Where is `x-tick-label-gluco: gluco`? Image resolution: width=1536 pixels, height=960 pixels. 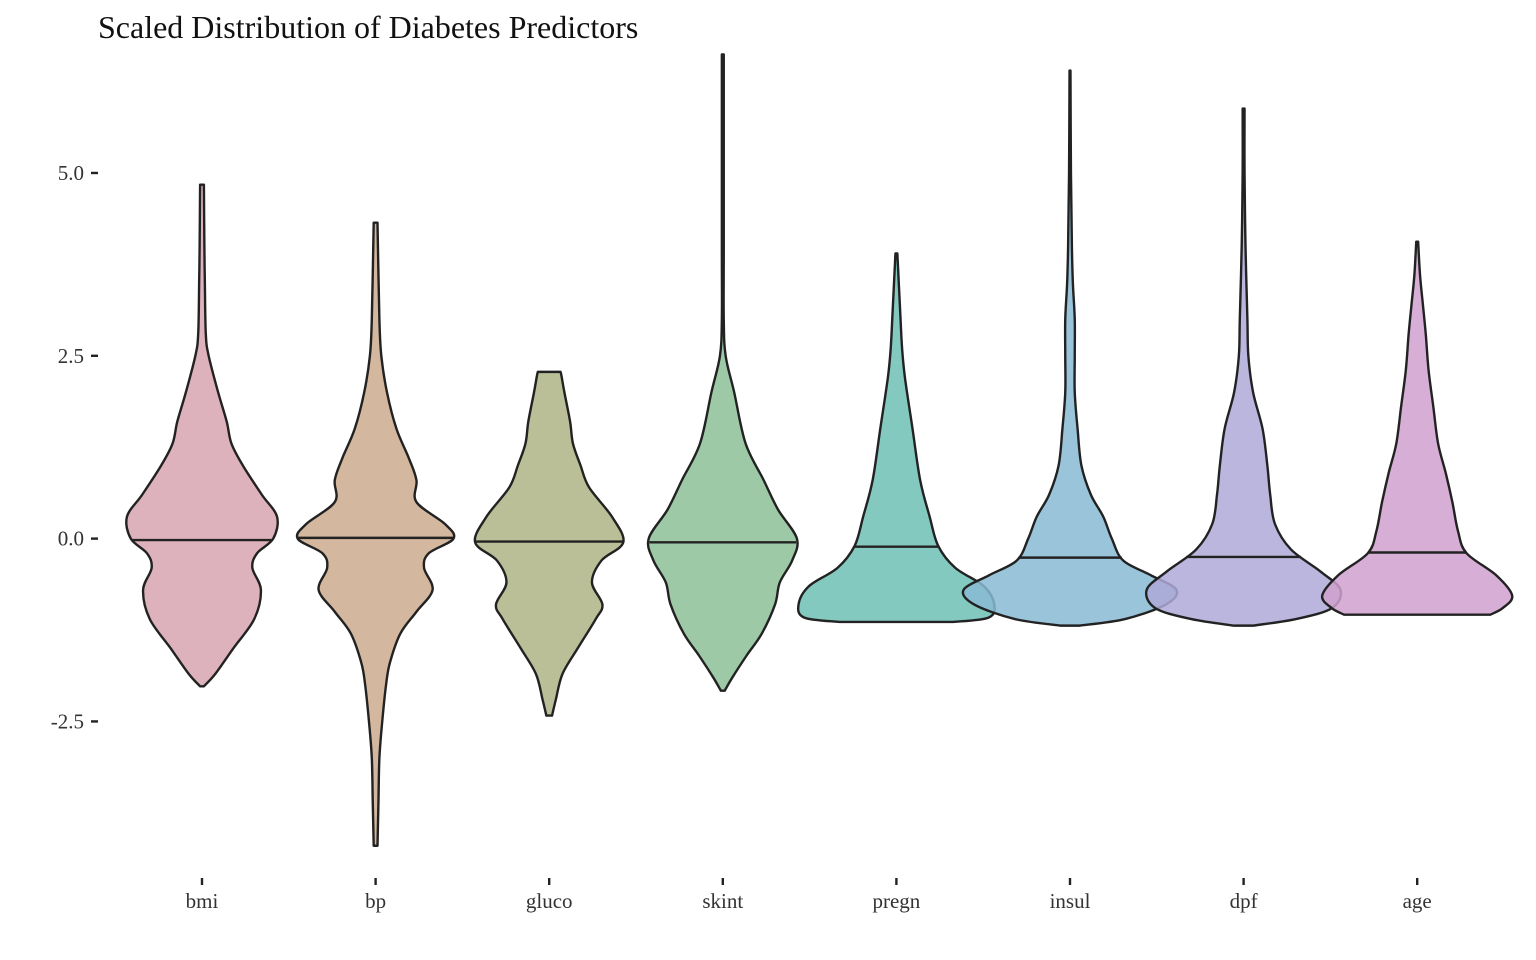
x-tick-label-gluco: gluco is located at coordinates (549, 901).